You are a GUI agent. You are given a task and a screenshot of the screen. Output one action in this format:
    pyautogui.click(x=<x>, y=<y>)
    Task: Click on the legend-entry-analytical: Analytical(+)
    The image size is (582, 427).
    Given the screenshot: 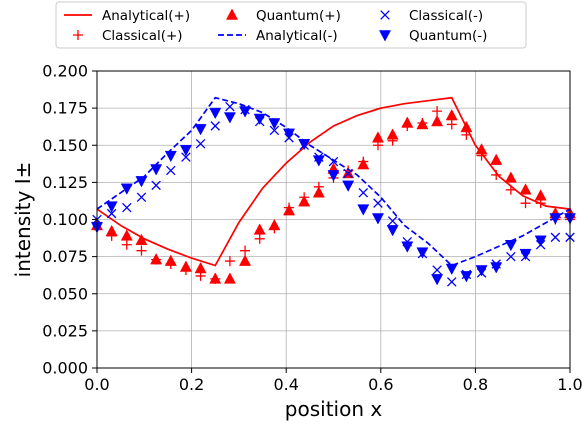 What is the action you would take?
    pyautogui.click(x=127, y=16)
    